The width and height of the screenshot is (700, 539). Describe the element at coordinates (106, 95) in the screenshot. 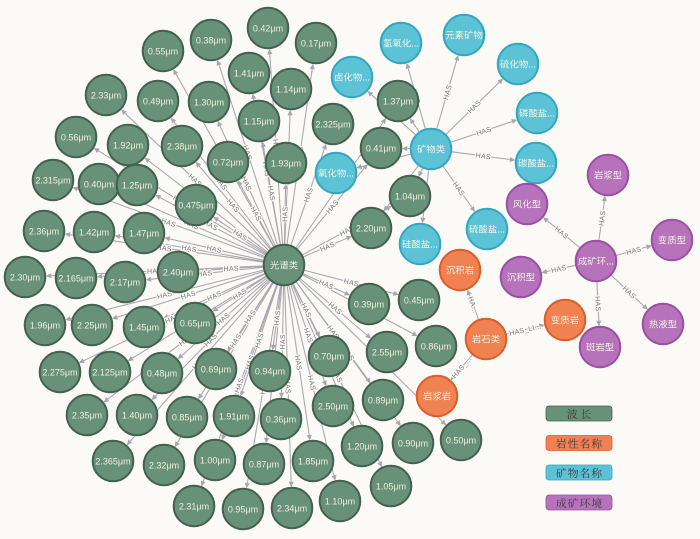

I see `svg-text: 2.33μm` at that location.